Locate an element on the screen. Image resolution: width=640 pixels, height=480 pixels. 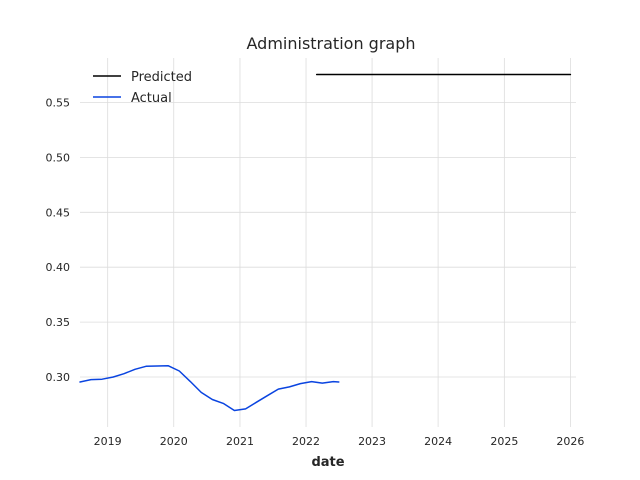
y-tick-label: 0.45 is located at coordinates (58, 212).